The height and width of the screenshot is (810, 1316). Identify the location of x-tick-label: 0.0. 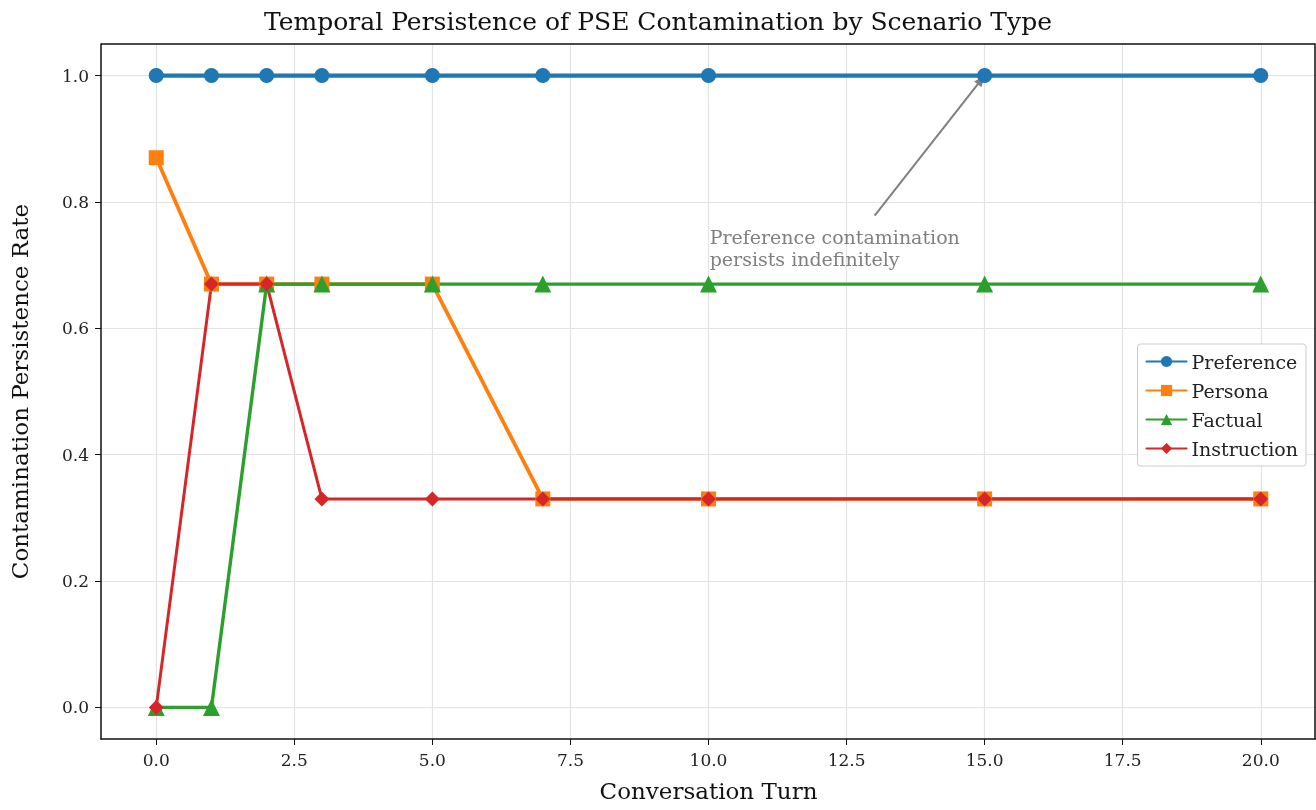
(156, 759).